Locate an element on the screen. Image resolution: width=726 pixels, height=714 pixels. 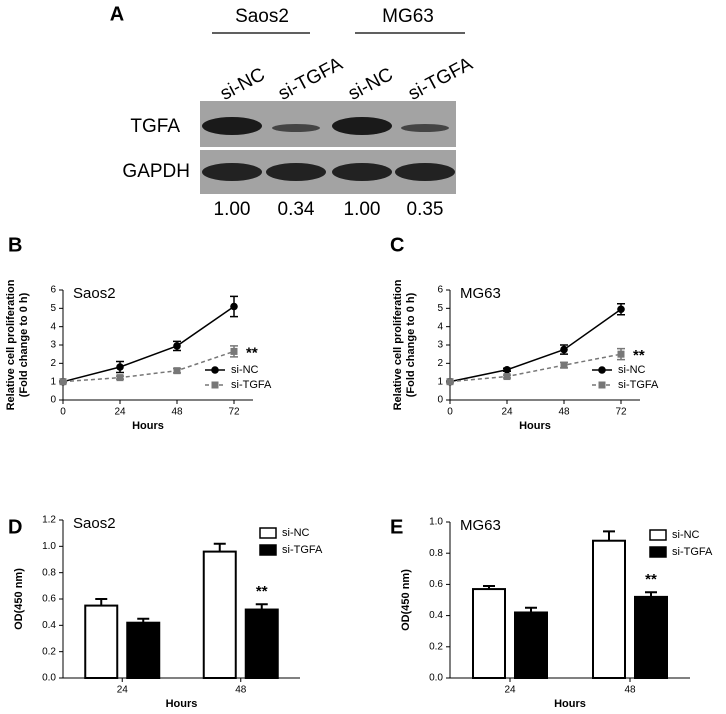
row-label: TGFA is located at coordinates (155, 126).